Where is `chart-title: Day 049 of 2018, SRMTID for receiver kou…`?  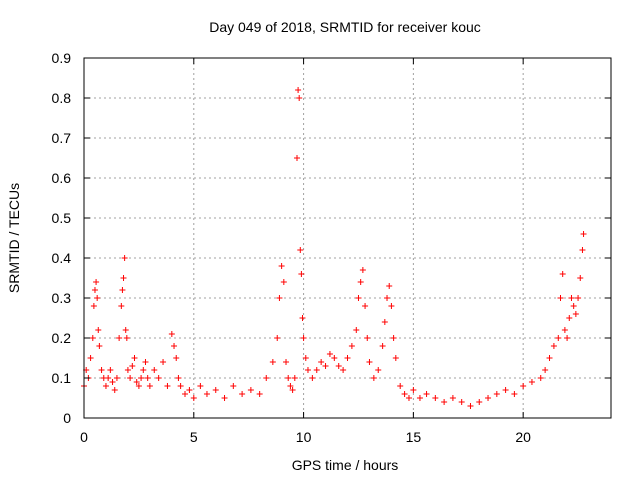
chart-title: Day 049 of 2018, SRMTID for receiver kou… is located at coordinates (345, 27).